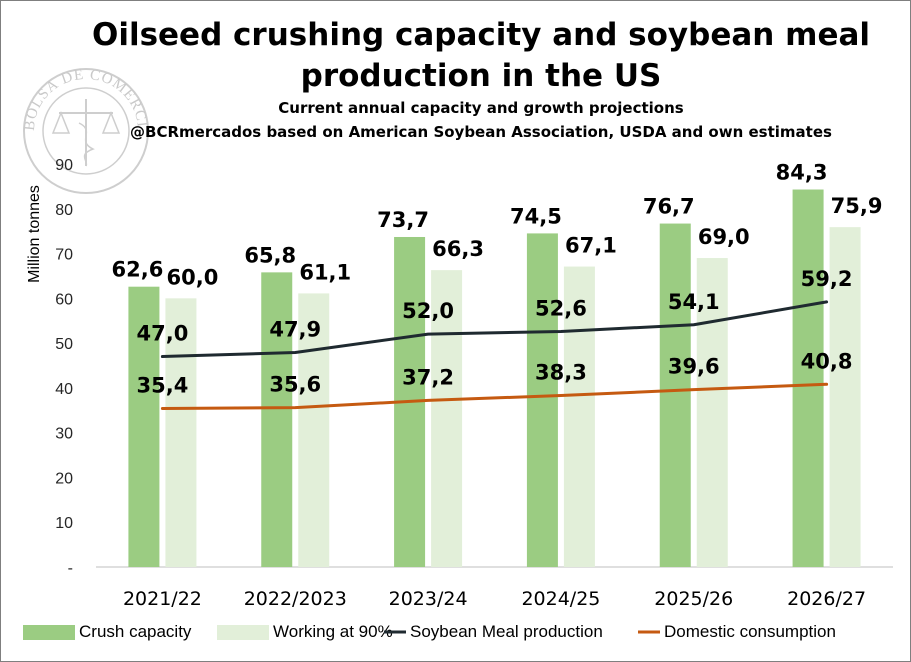  Describe the element at coordinates (295, 599) in the screenshot. I see `x-category-label: 2022/2023` at that location.